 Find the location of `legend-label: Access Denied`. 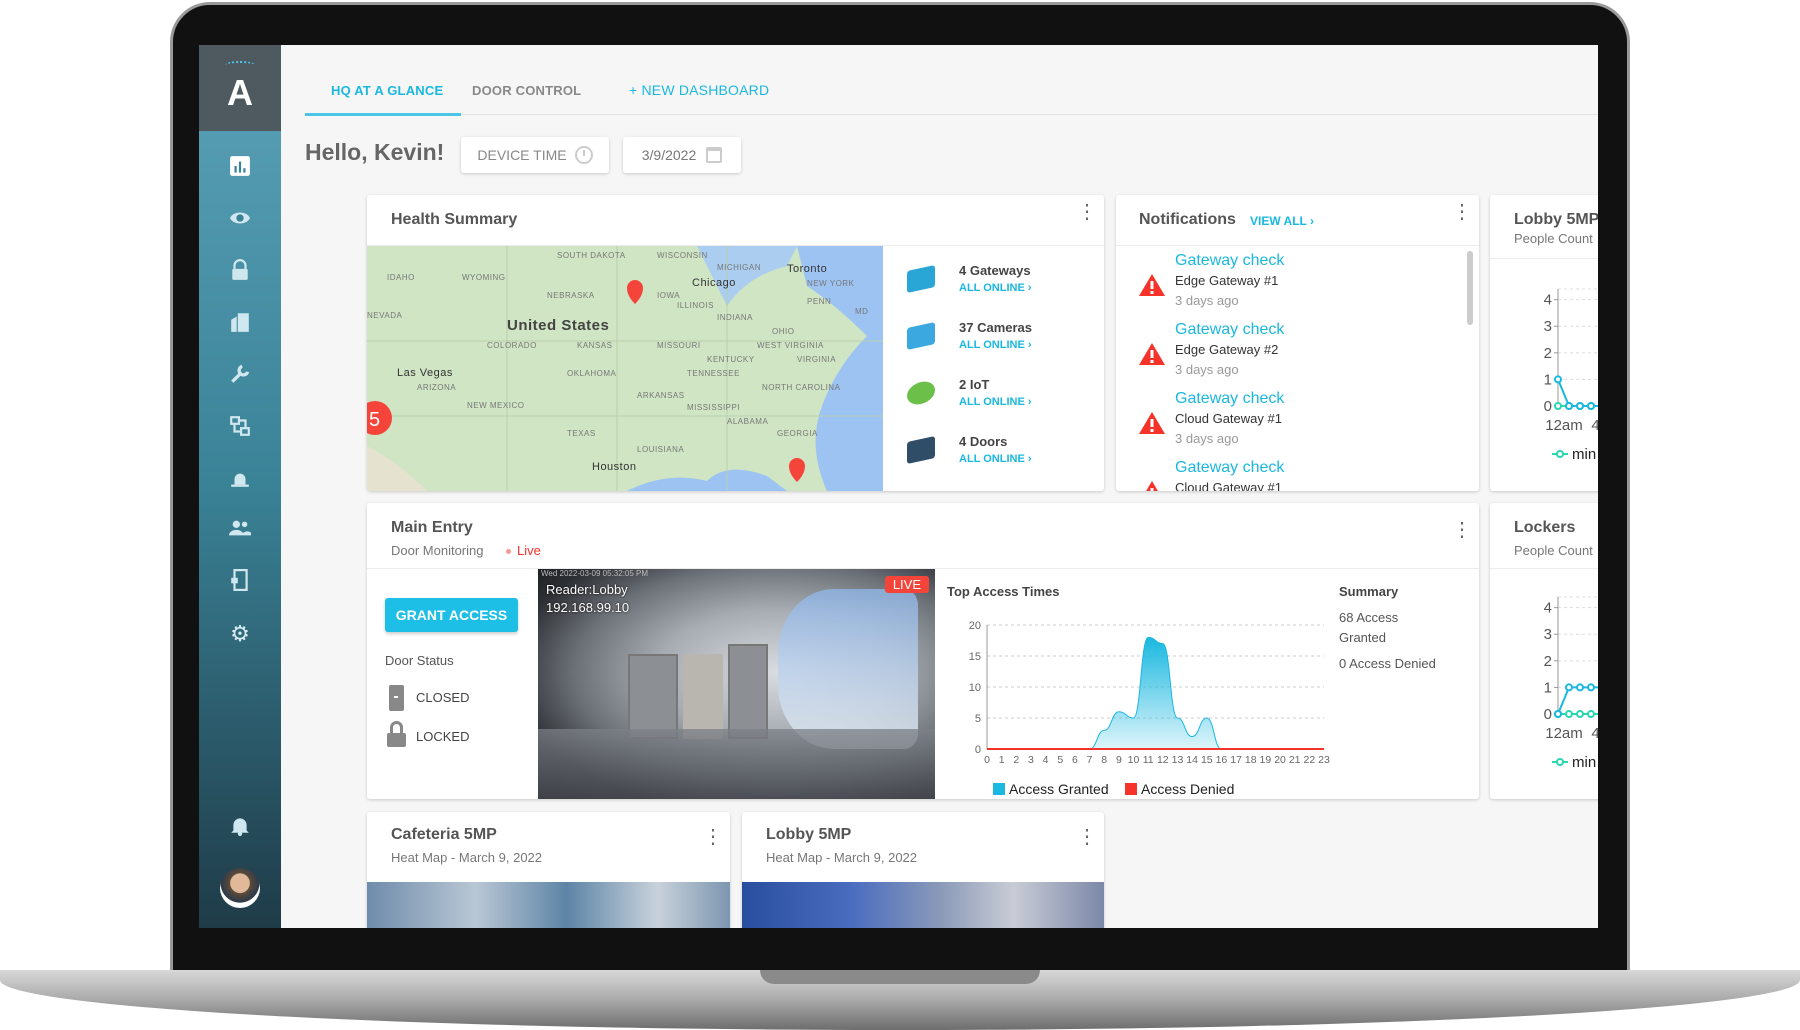

legend-label: Access Denied is located at coordinates (1187, 789).